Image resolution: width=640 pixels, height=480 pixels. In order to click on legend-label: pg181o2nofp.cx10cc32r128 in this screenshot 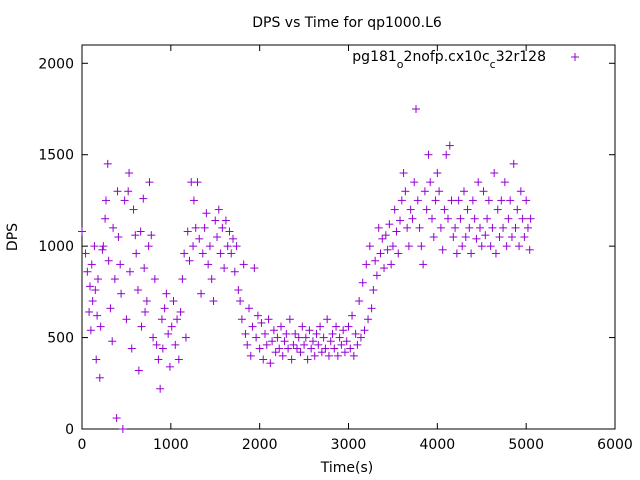, I will do `click(449, 60)`.